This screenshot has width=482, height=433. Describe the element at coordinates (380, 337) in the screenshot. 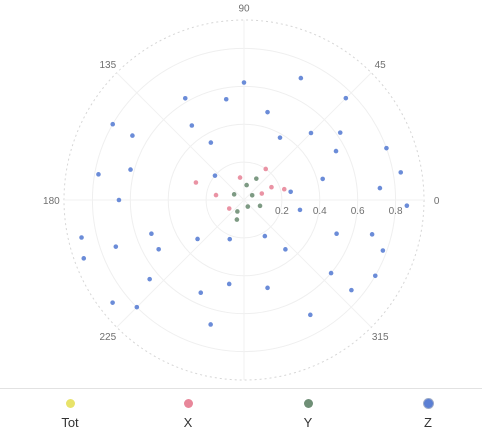

I see `angle-tick-label: 315` at that location.